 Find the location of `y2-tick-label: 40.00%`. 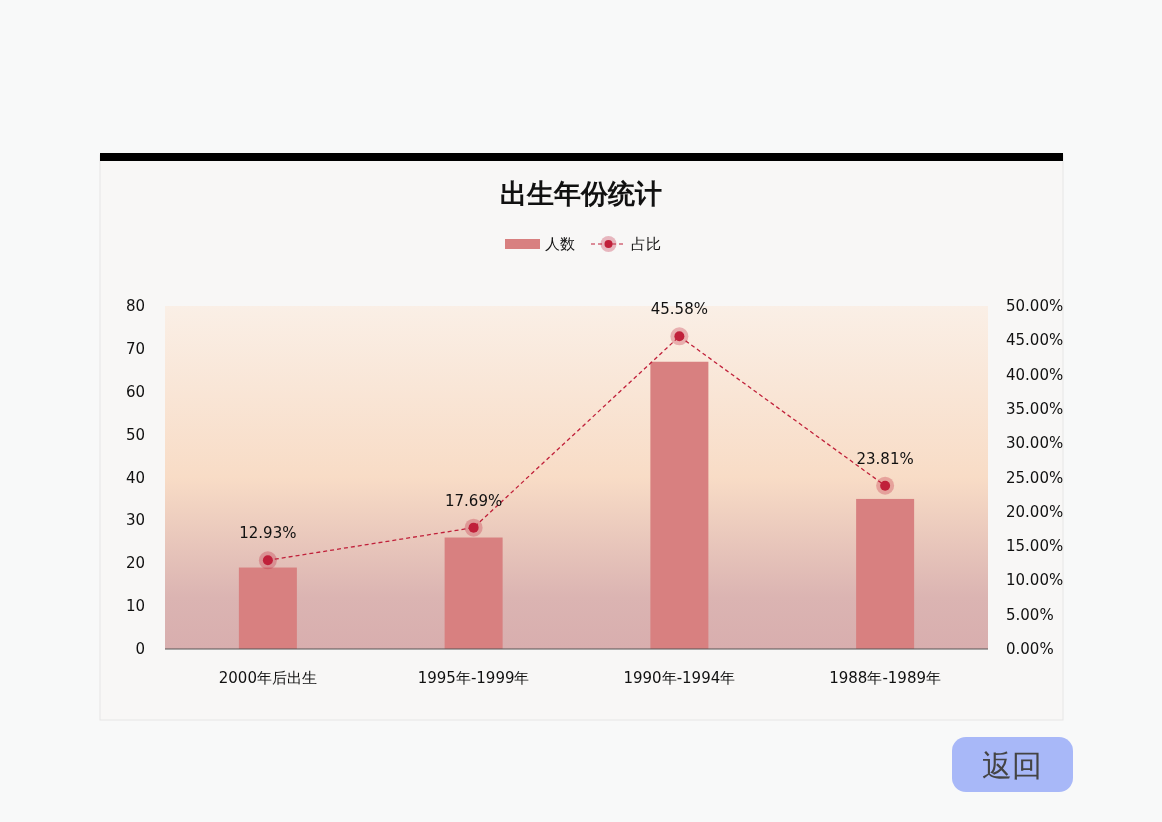

y2-tick-label: 40.00% is located at coordinates (1035, 374).